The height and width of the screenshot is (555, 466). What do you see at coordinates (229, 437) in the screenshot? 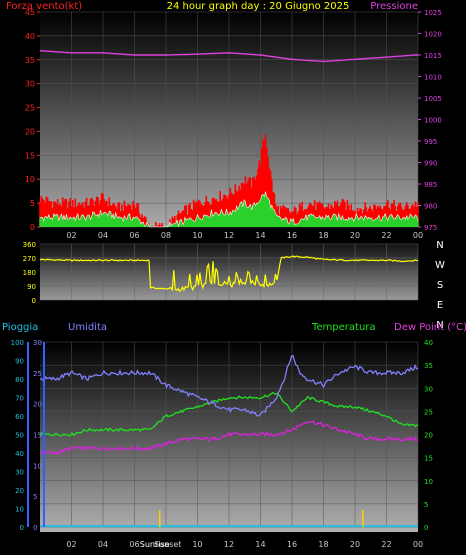
I see `dewpoint-line` at bounding box center [229, 437].